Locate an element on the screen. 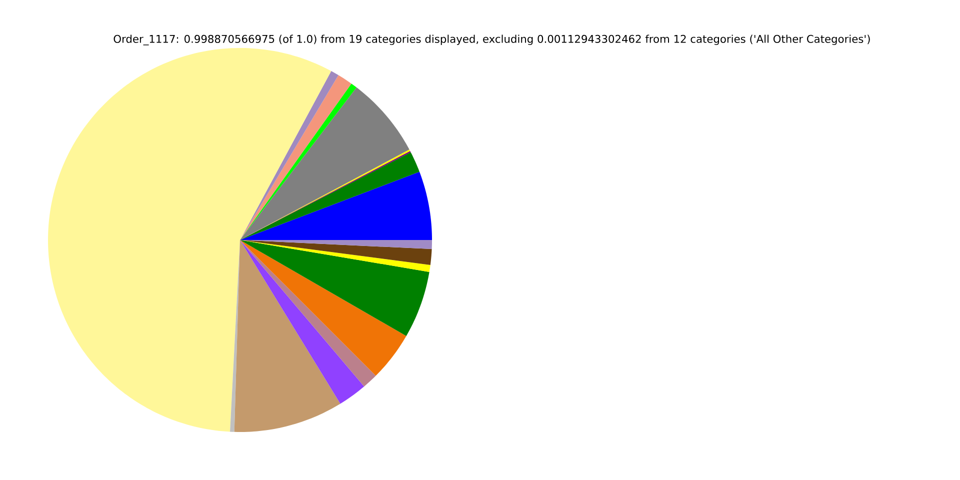 The height and width of the screenshot is (480, 960). text: Order_1117: 0.998870566975 (of 1.0) from 19 categories displayed, excluding 0.00112943302462 from 12 categories ('All Other Categories') is located at coordinates (492, 40).